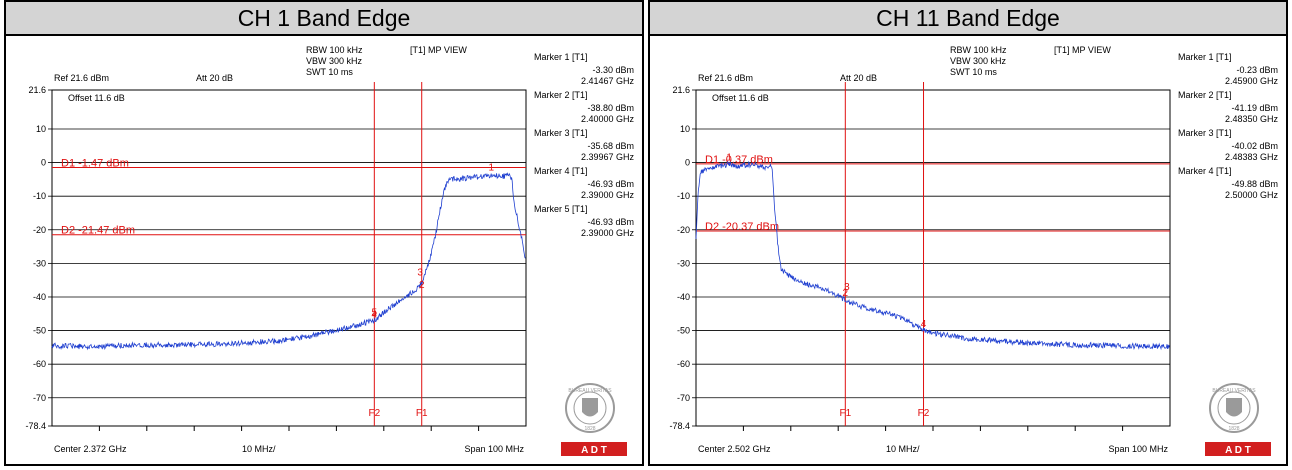 The width and height of the screenshot is (1292, 470). Describe the element at coordinates (1205, 171) in the screenshot. I see `marker-title: Marker 4 [T1]` at that location.